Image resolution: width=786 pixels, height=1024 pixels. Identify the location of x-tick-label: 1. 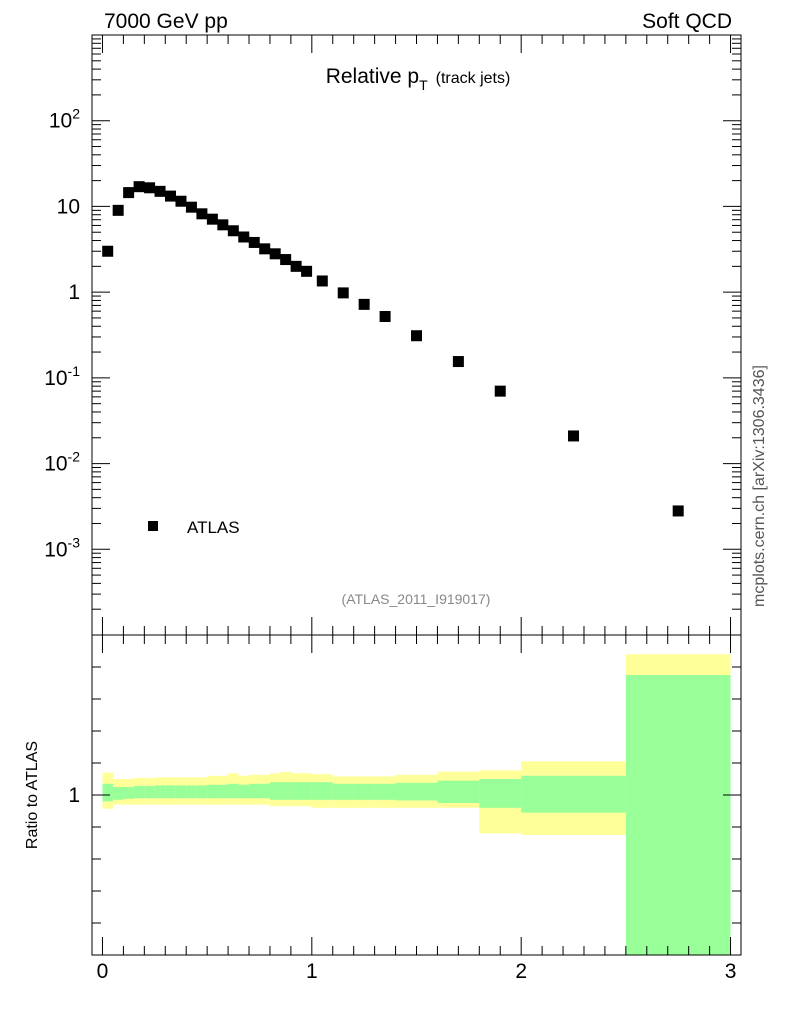
(312, 971).